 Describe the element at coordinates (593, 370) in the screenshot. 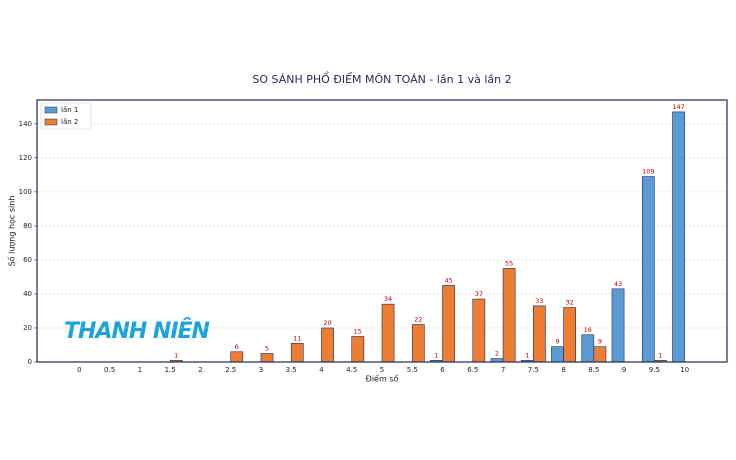

I see `x-tick-label: 8.5` at that location.